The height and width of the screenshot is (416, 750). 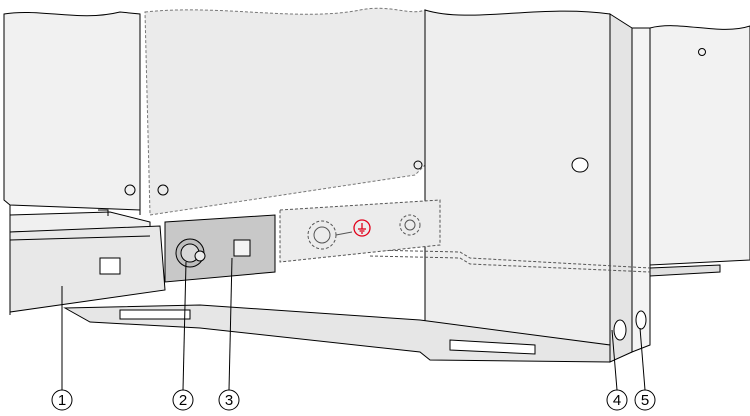 I want to click on callout-4: 4, so click(x=617, y=400).